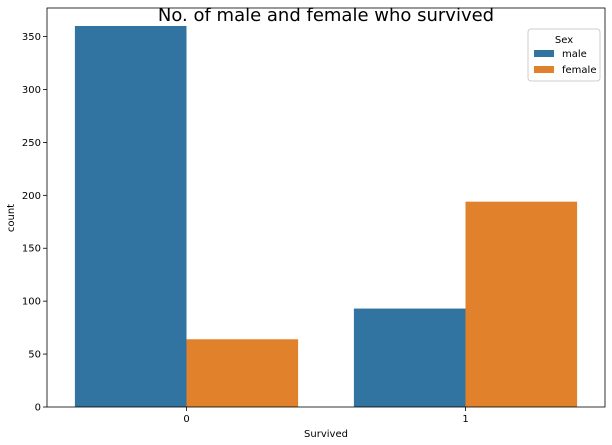 The width and height of the screenshot is (612, 445). Describe the element at coordinates (326, 15) in the screenshot. I see `chart-title: No. of male and female who survived` at that location.